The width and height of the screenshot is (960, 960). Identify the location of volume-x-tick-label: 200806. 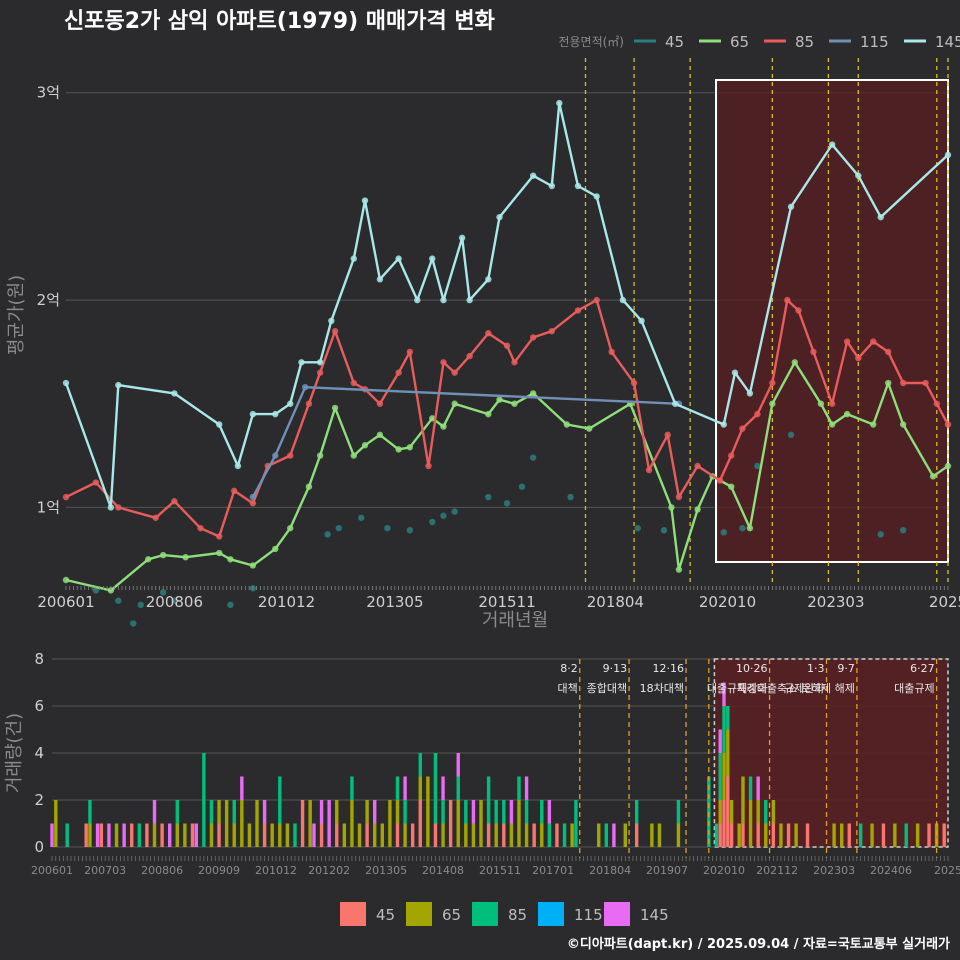
(162, 870).